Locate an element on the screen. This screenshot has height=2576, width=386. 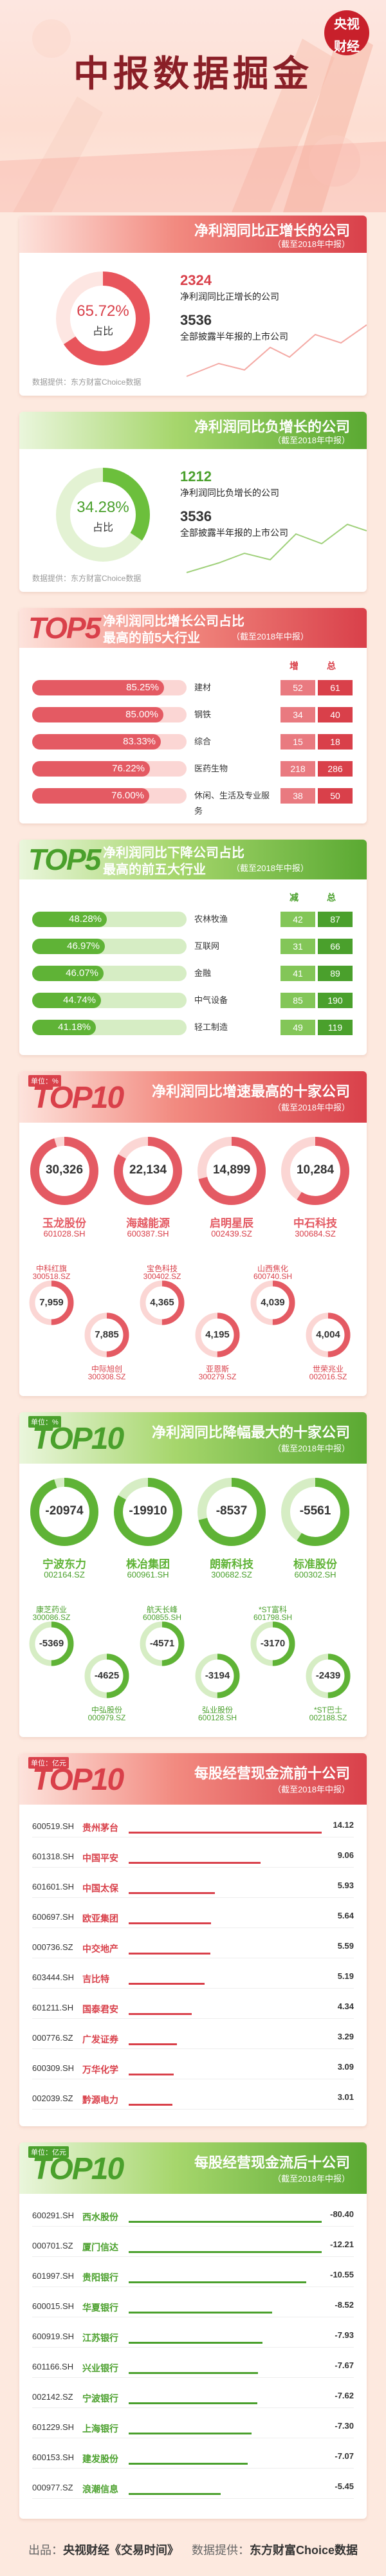
stock-code: 600015.SH is located at coordinates (53, 2306).